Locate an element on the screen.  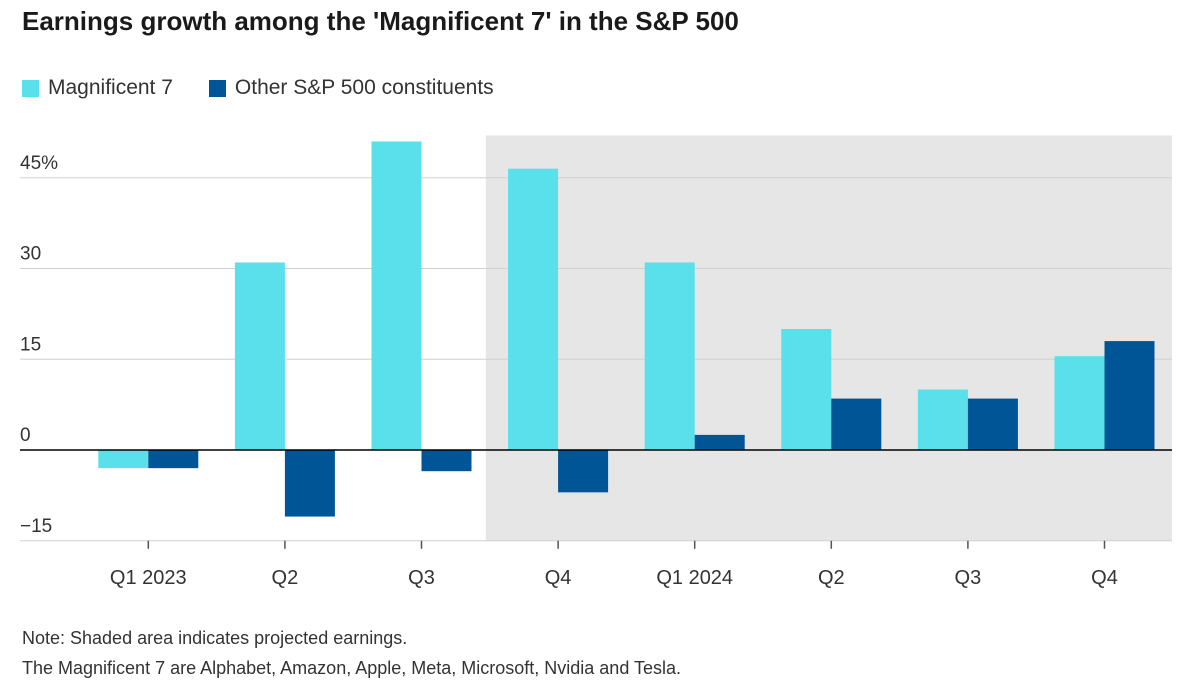
legend-swatch-other-constituents is located at coordinates (217, 88).